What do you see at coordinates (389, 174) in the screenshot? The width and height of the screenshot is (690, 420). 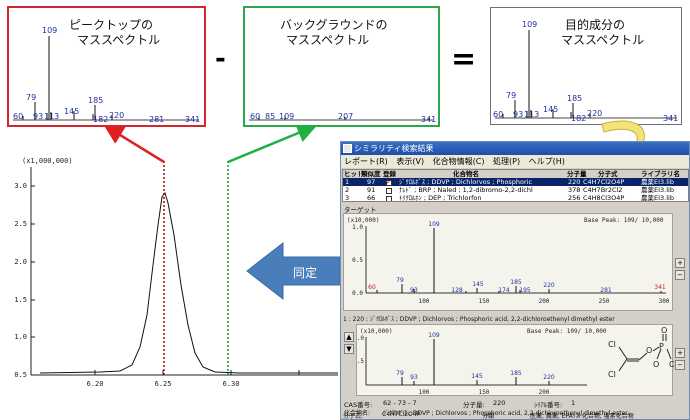 I see `col-header-registered: 登録` at bounding box center [389, 174].